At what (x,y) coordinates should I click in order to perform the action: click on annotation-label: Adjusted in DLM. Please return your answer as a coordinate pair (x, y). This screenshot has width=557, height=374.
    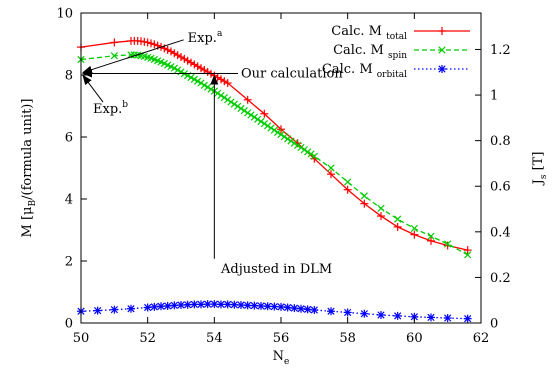
    Looking at the image, I should click on (276, 269).